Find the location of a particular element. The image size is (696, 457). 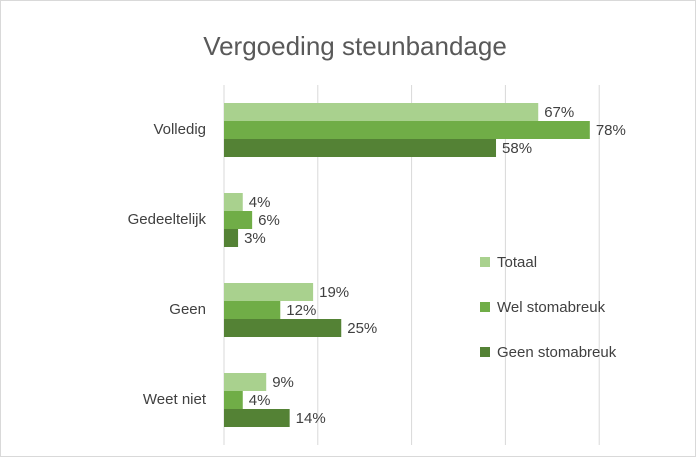

legend-label: Wel stomabreuk is located at coordinates (551, 307).